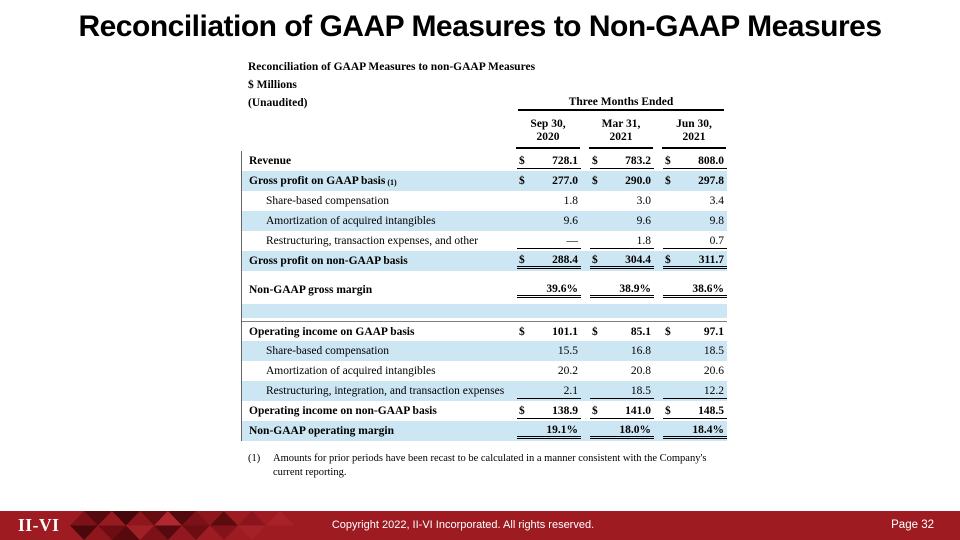  Describe the element at coordinates (487, 105) in the screenshot. I see `table-header: (Unaudited) Three Months Ended` at that location.